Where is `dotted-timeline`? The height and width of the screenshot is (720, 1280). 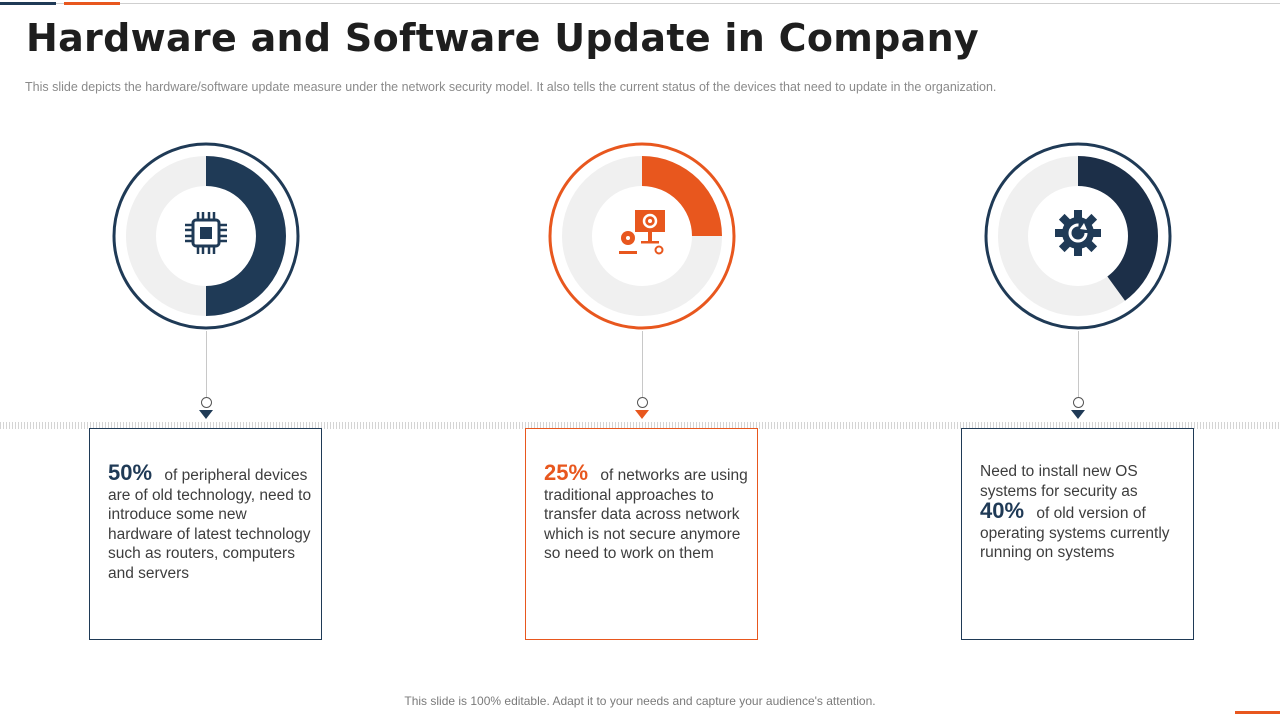 dotted-timeline is located at coordinates (640, 425).